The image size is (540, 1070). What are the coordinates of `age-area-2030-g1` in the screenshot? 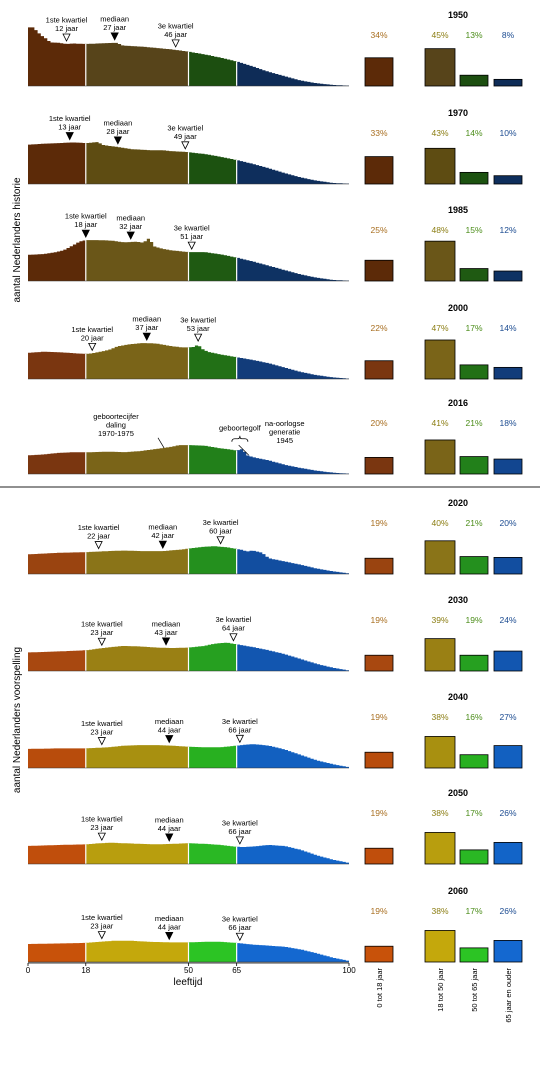 It's located at (137, 658).